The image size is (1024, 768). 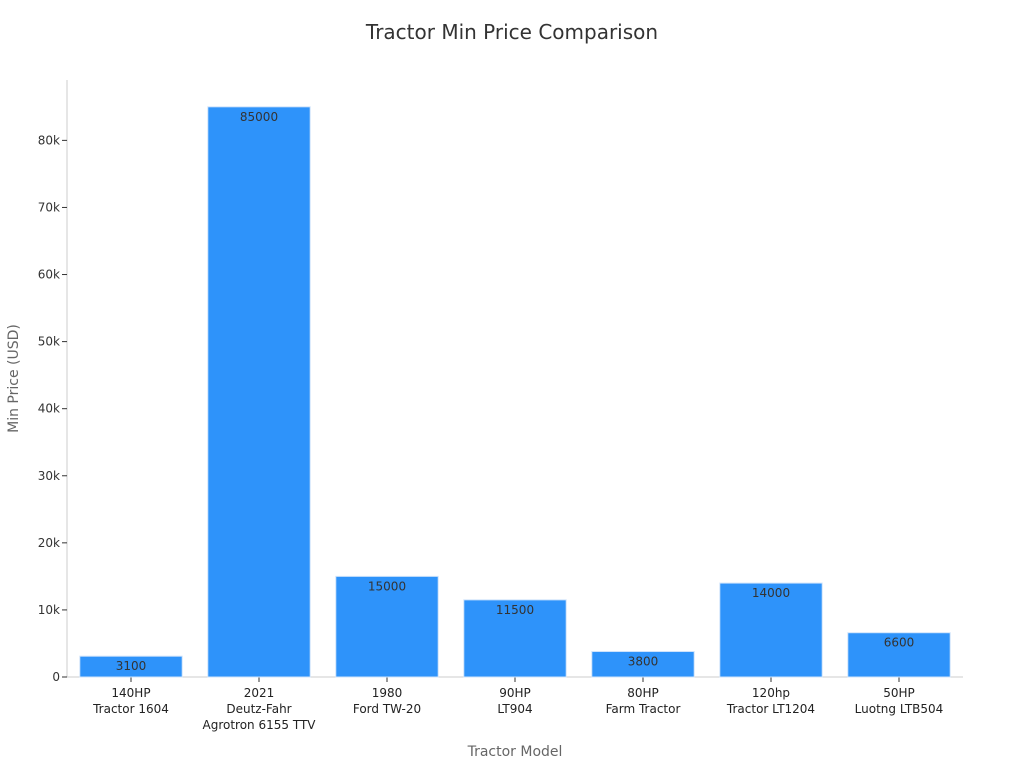 What do you see at coordinates (259, 693) in the screenshot?
I see `x-tick-label: 2021` at bounding box center [259, 693].